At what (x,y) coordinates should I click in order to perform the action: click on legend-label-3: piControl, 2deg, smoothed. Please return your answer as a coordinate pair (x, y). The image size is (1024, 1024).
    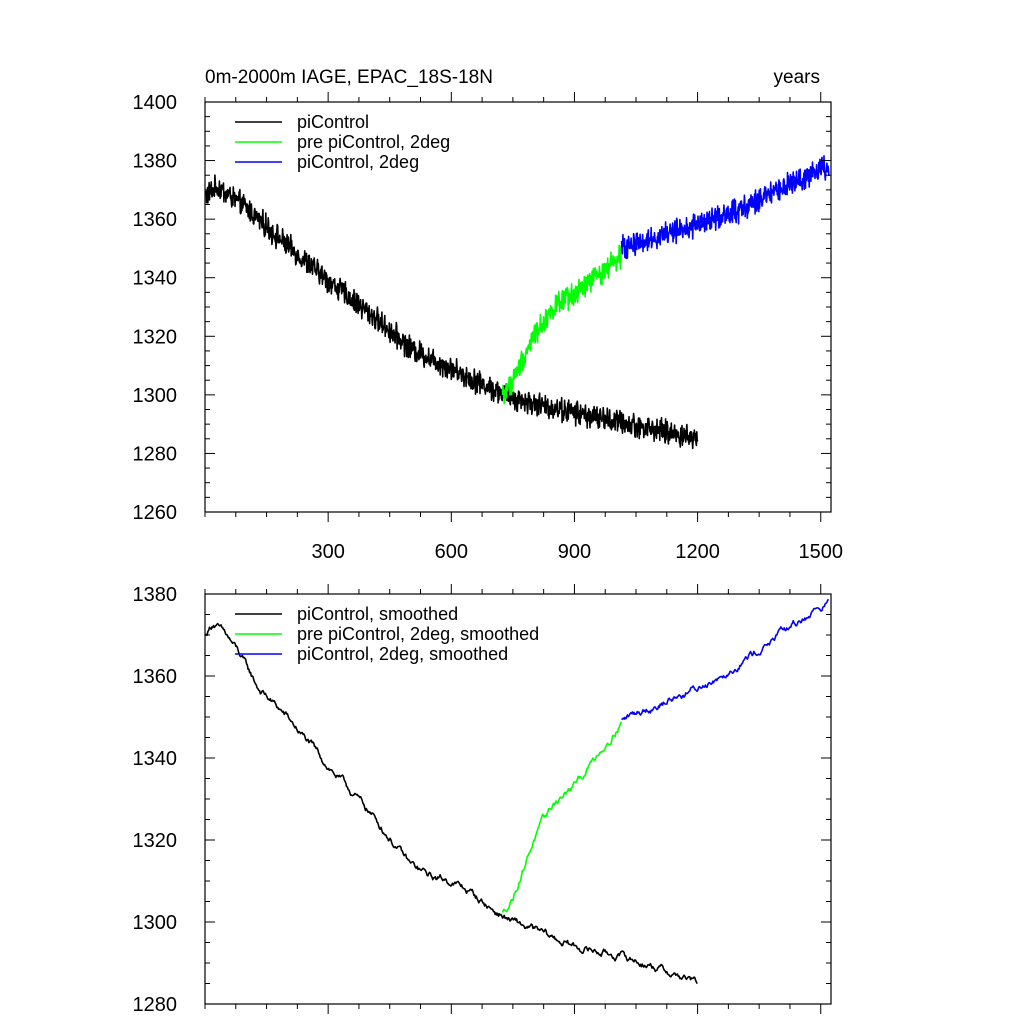
    Looking at the image, I should click on (402, 654).